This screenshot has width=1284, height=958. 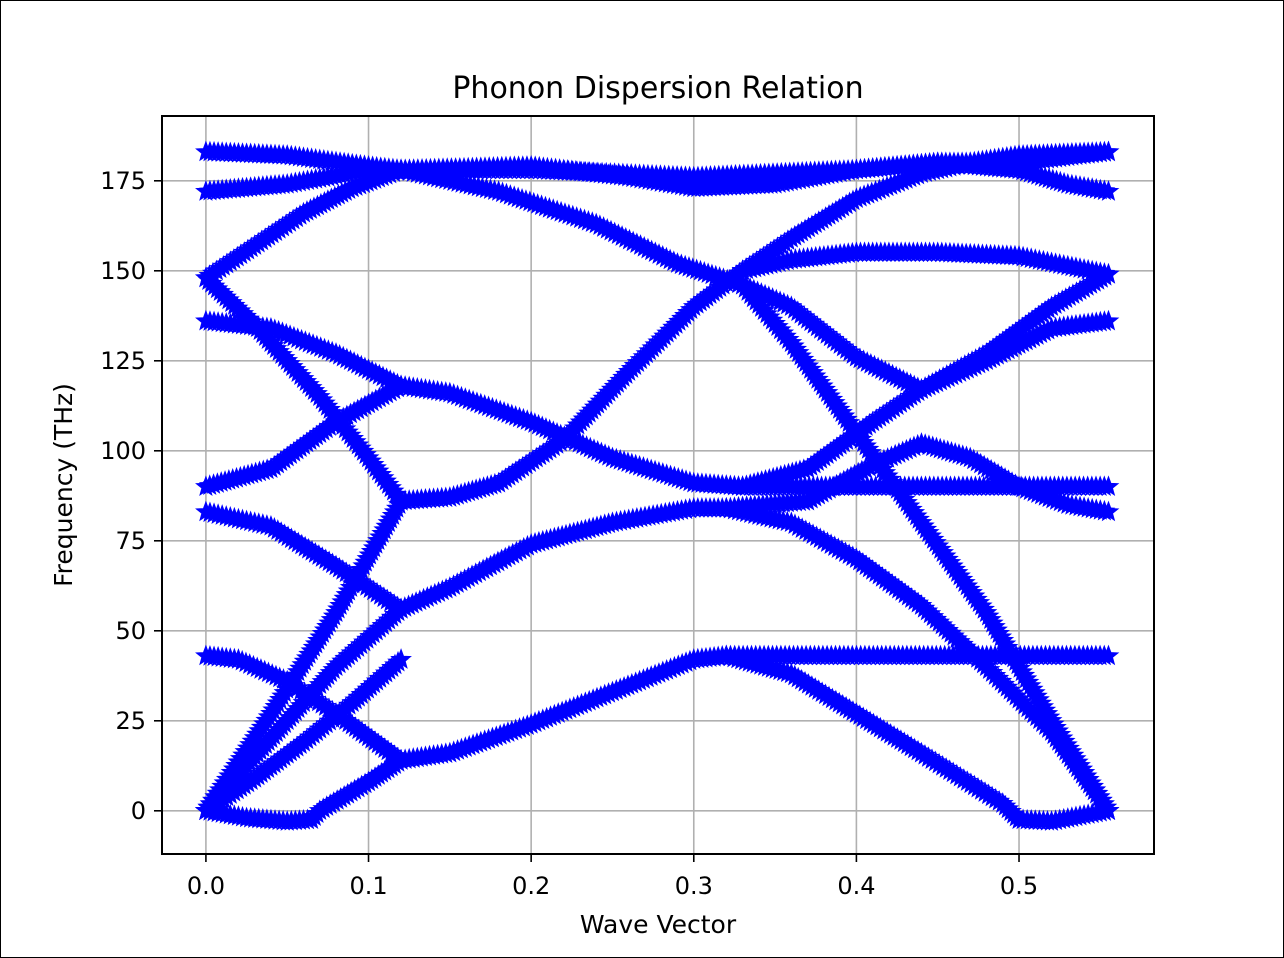 I want to click on y-tick-label: 50, so click(x=130, y=631).